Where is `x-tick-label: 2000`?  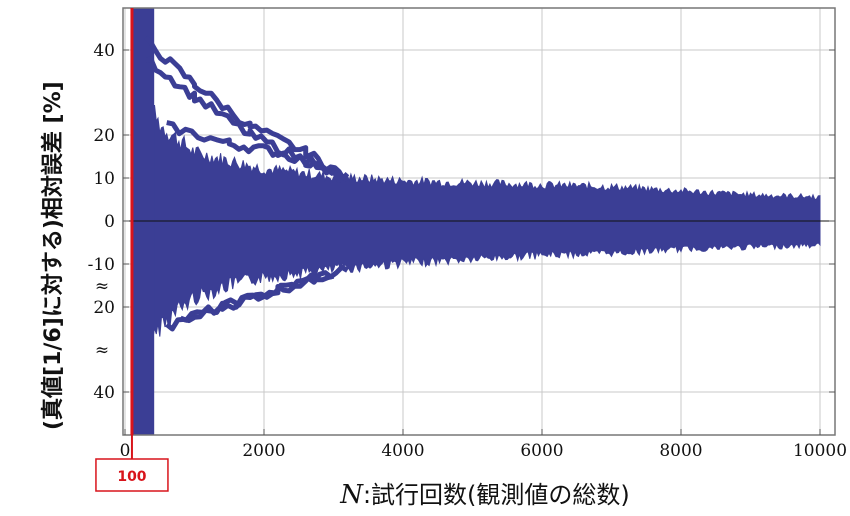
x-tick-label: 2000 is located at coordinates (263, 451).